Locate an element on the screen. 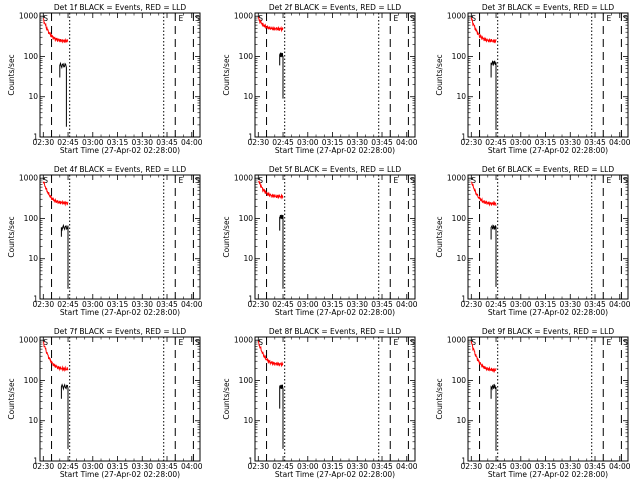 This screenshot has height=480, width=640. panel-title: Det 1f BLACK = Events, RED = LLD is located at coordinates (120, 7).